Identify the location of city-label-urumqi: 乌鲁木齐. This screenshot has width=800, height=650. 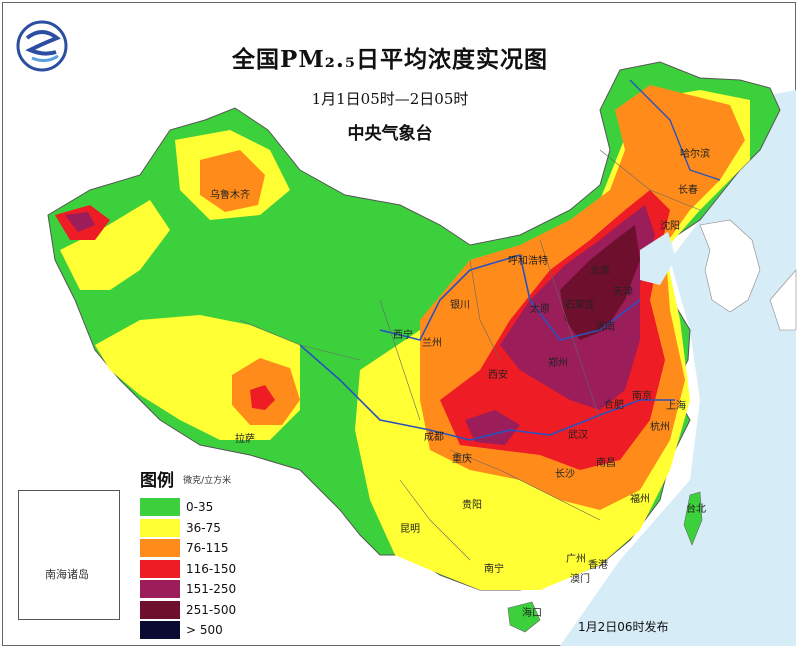
(230, 195).